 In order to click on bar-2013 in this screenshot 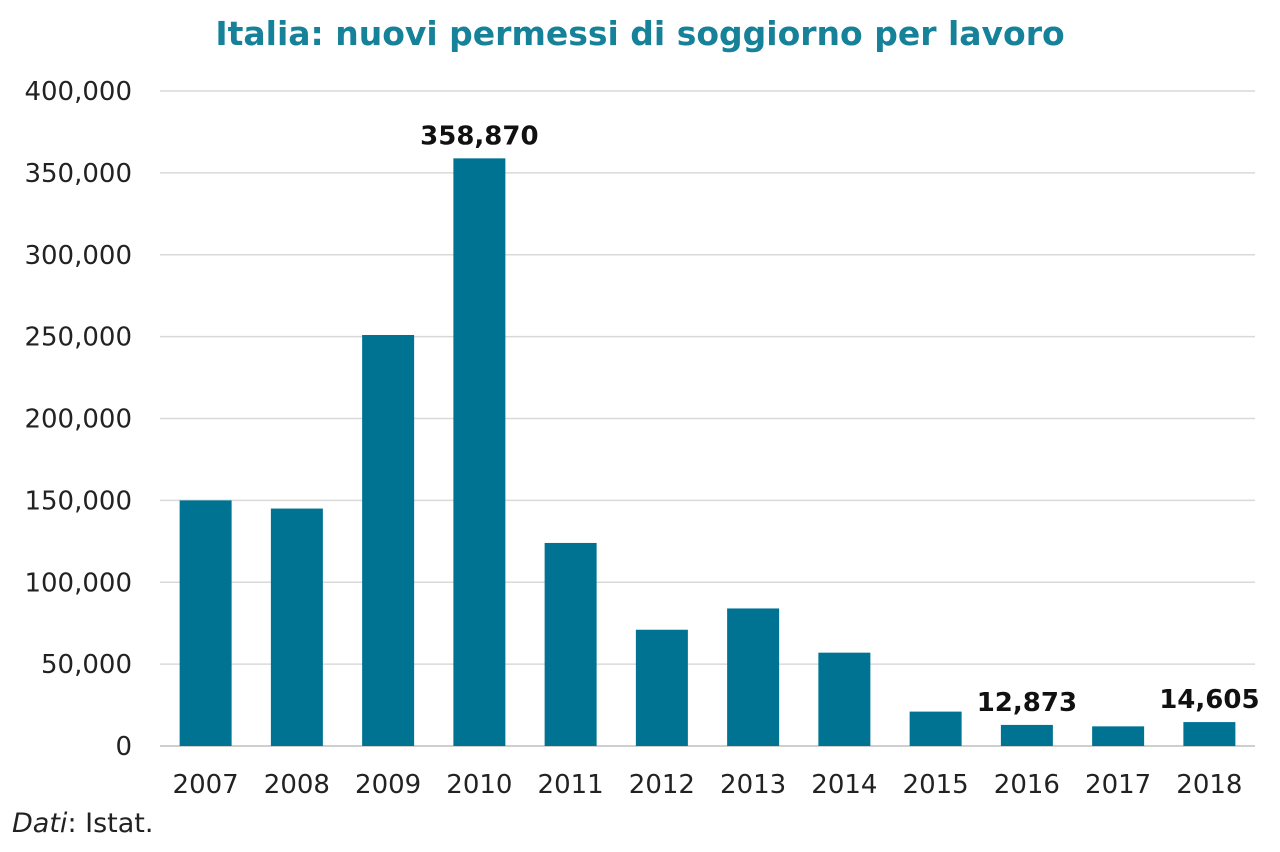, I will do `click(753, 677)`.